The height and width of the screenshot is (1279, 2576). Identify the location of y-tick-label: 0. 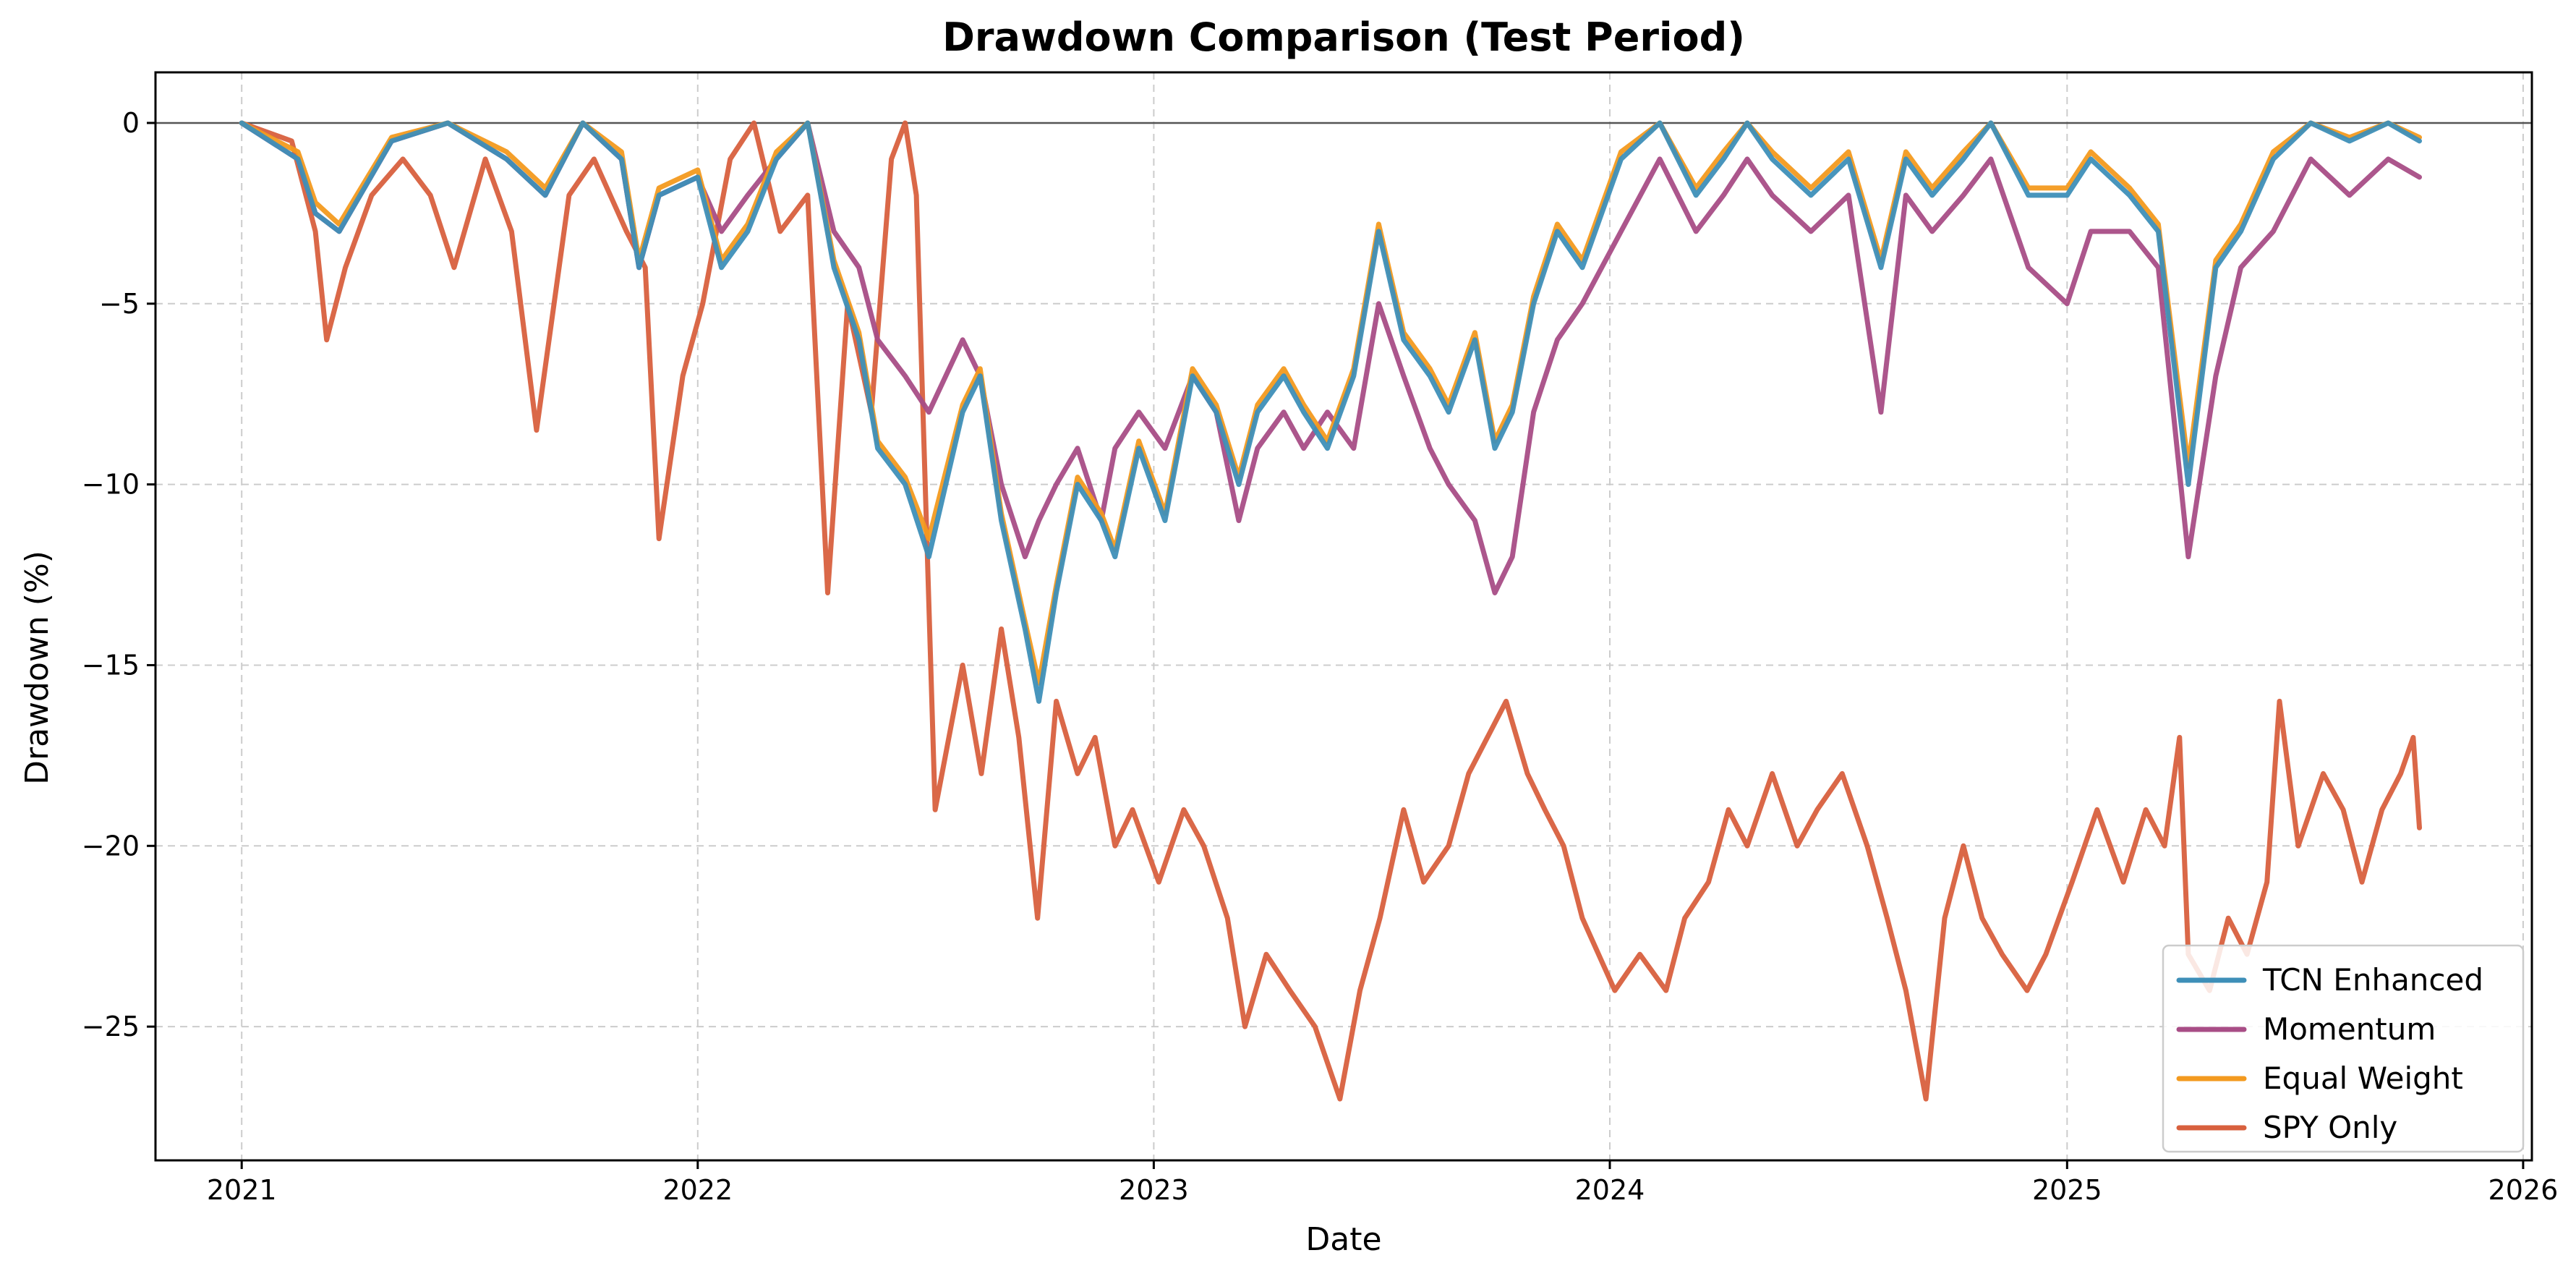
(131, 123).